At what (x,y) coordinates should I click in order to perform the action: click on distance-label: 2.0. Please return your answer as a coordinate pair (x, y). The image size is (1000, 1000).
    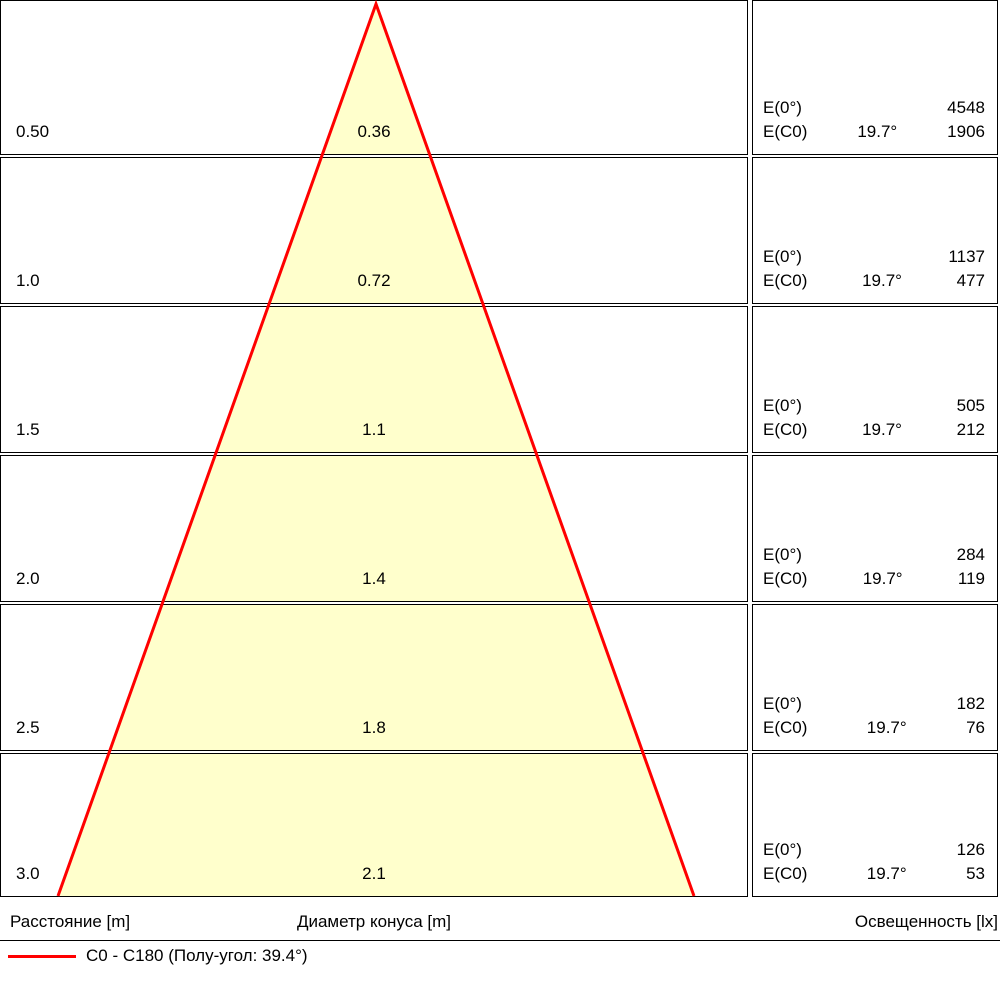
    Looking at the image, I should click on (28, 578).